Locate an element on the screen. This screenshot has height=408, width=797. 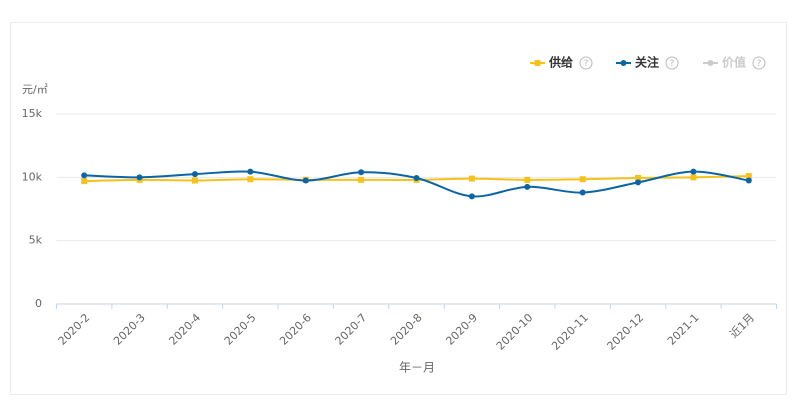
y-tick-label: 0 is located at coordinates (38, 303).